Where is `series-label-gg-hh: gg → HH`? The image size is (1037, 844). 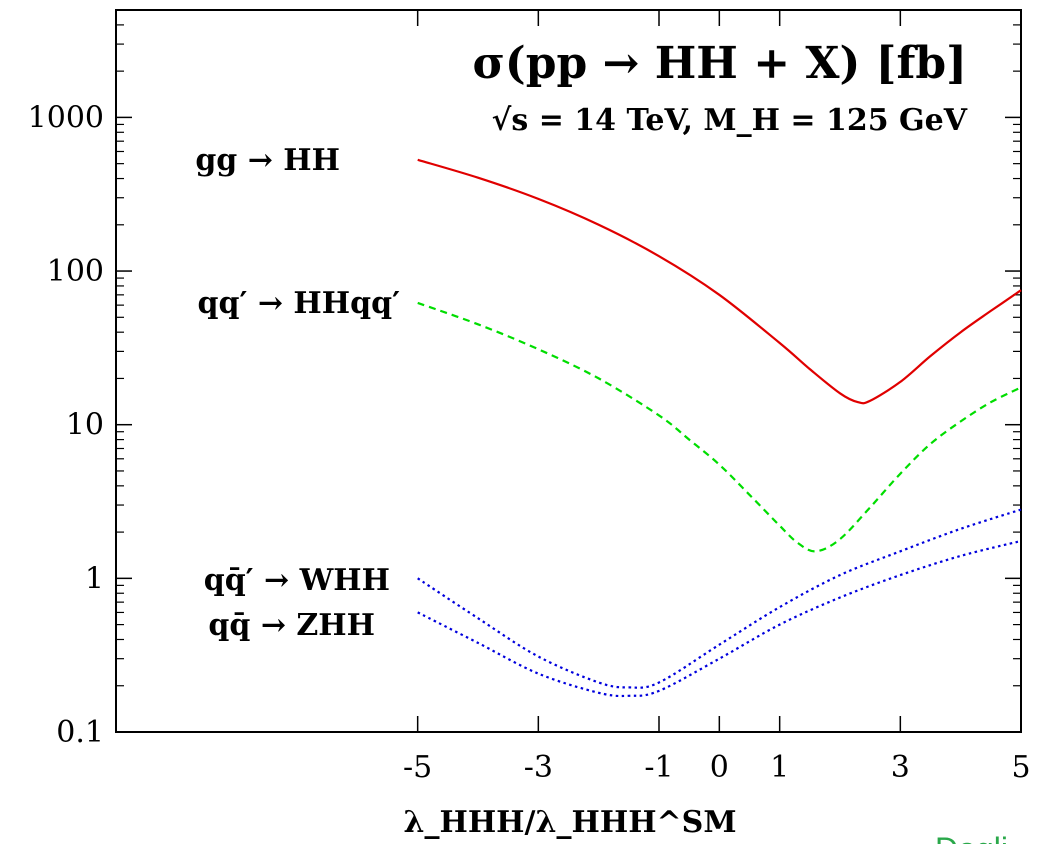
series-label-gg-hh: gg → HH is located at coordinates (267, 160).